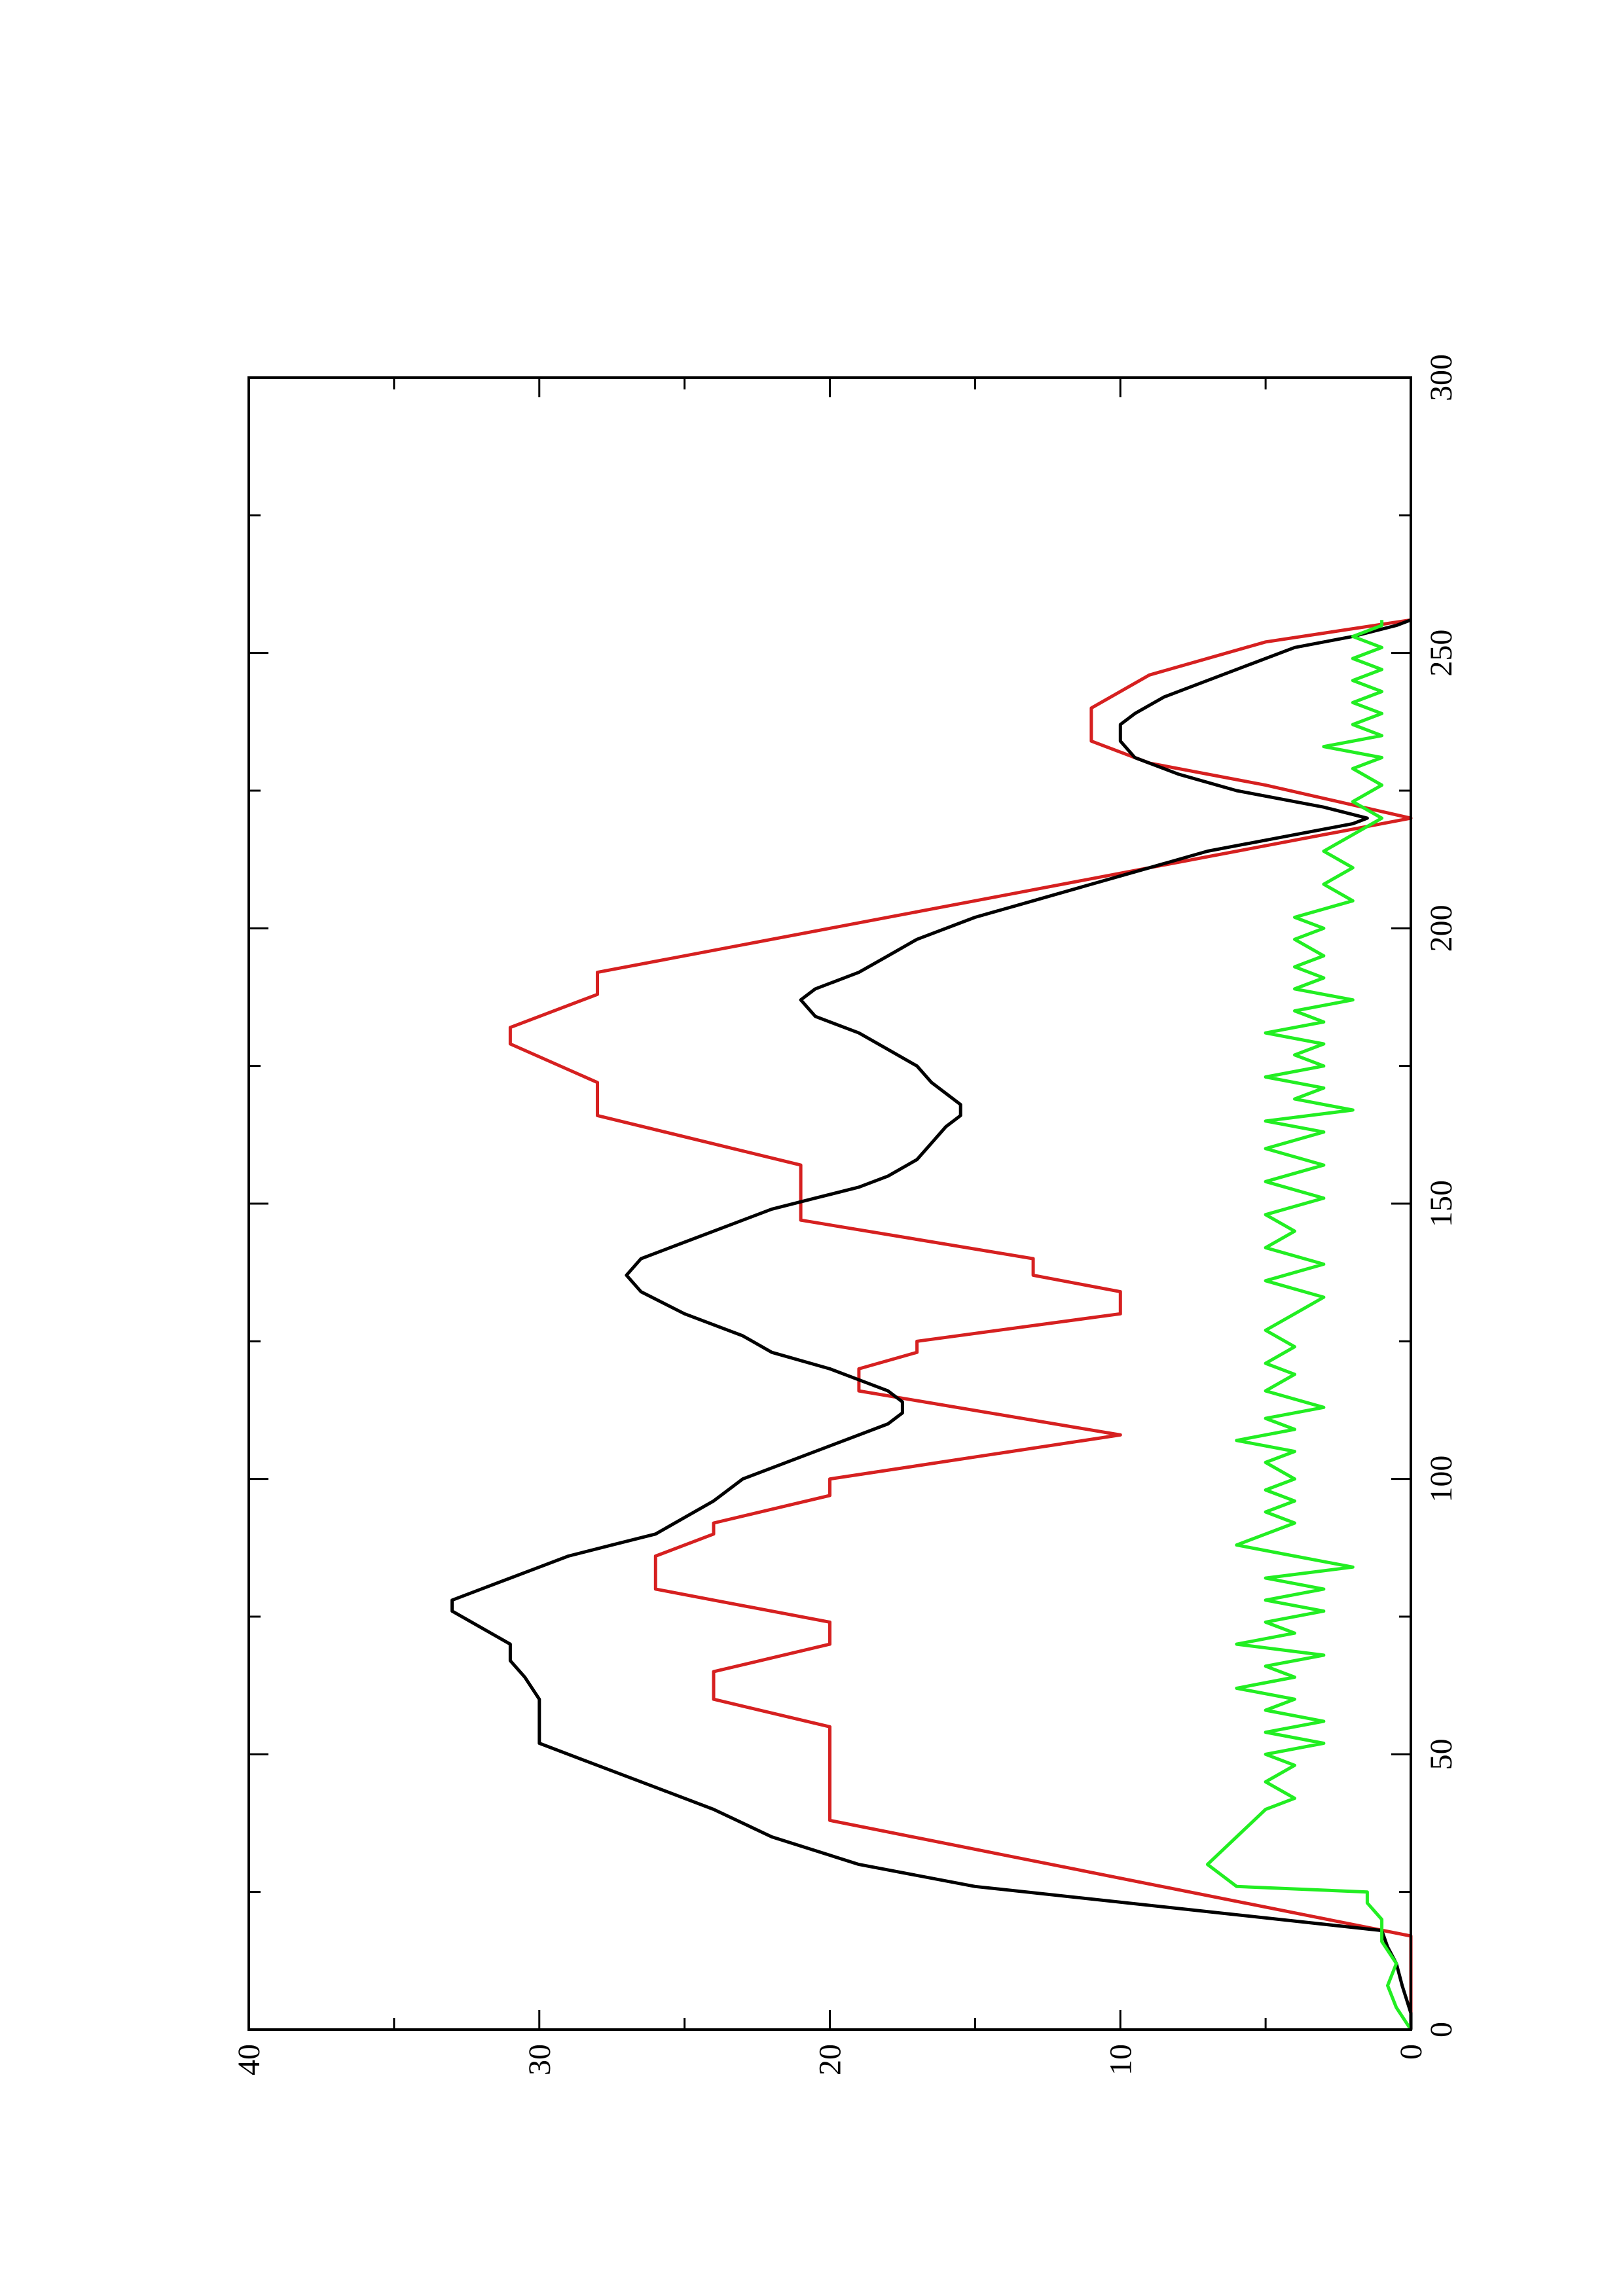  Describe the element at coordinates (1441, 1479) in the screenshot. I see `x-tick-label: 100` at that location.